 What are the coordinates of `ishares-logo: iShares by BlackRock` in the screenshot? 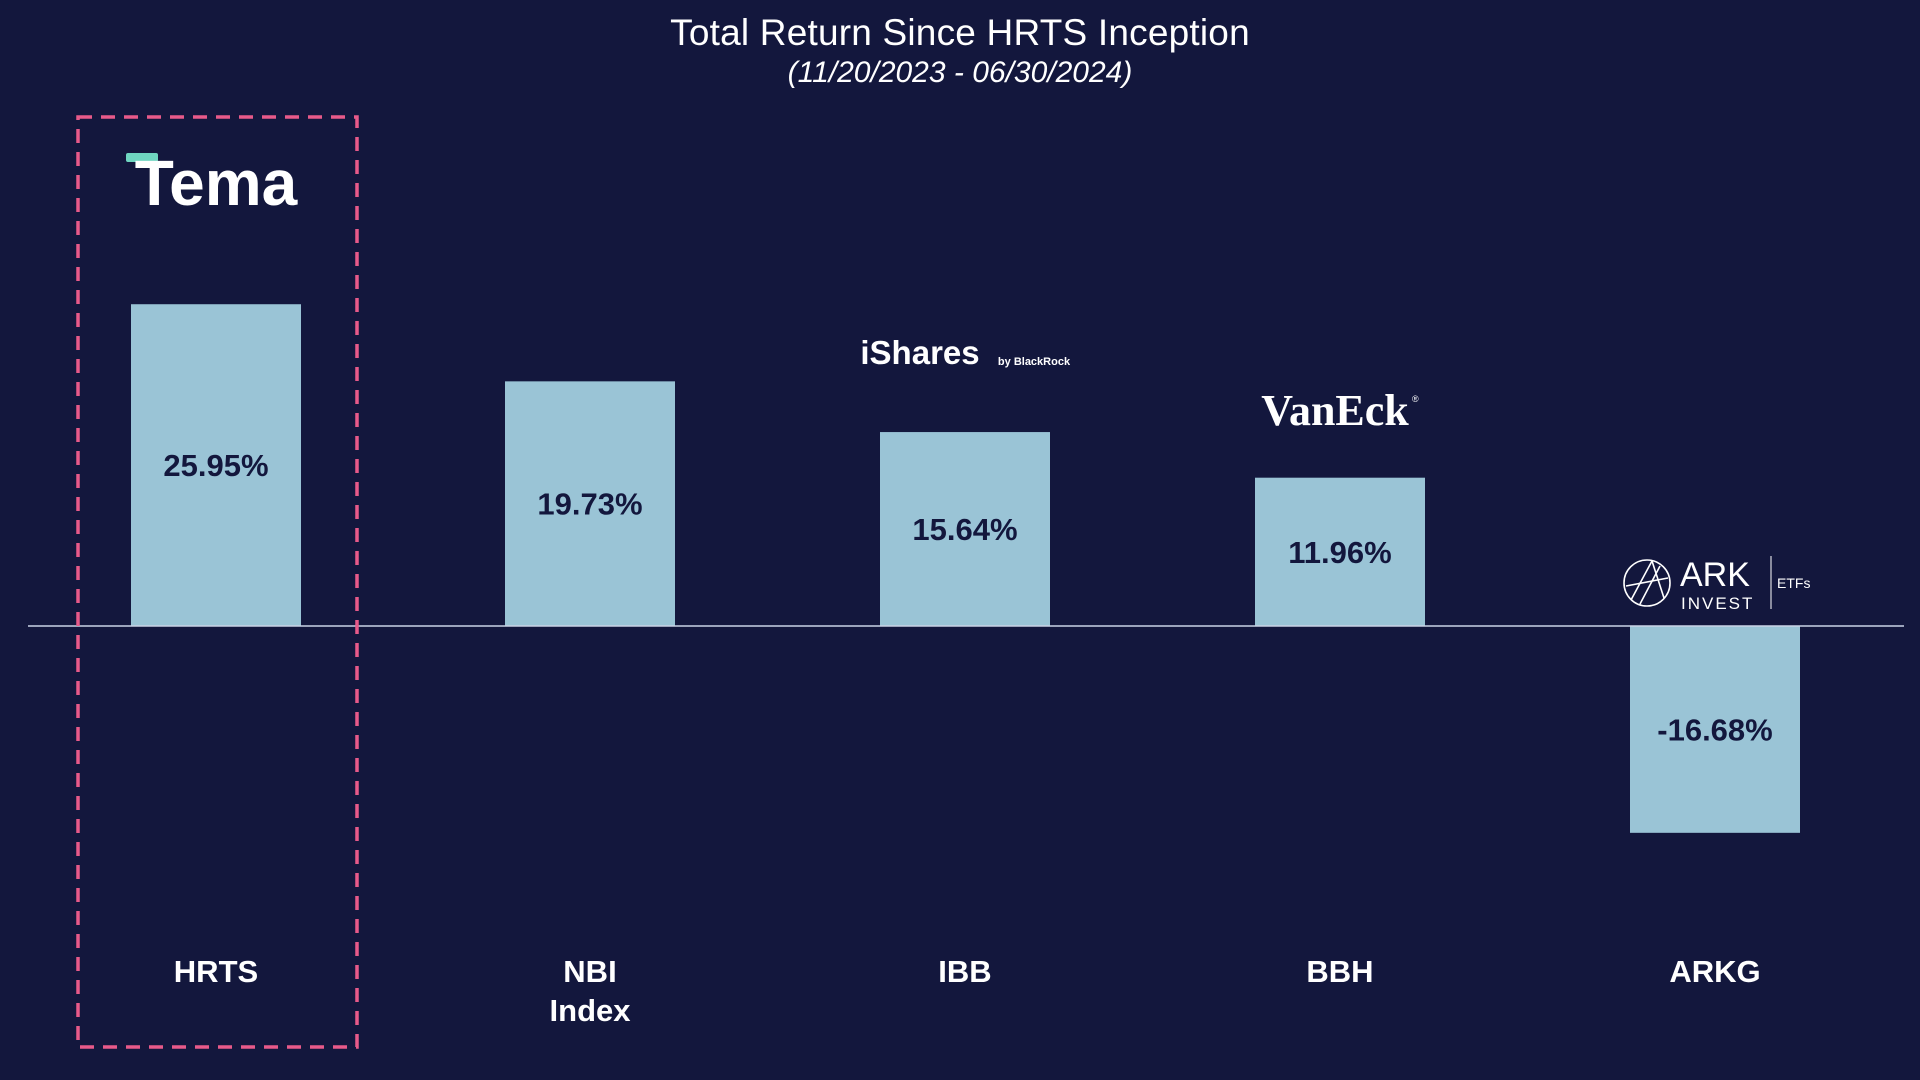 It's located at (965, 352).